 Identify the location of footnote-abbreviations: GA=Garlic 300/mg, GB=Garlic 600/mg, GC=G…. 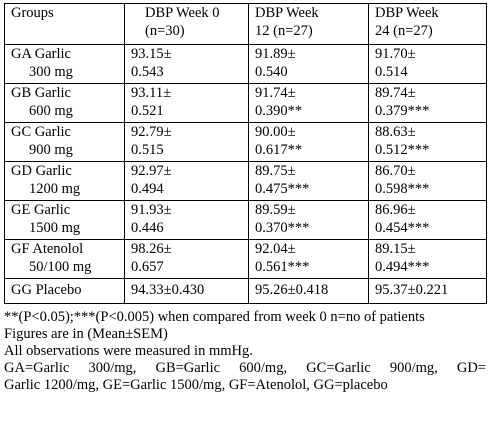
(245, 368).